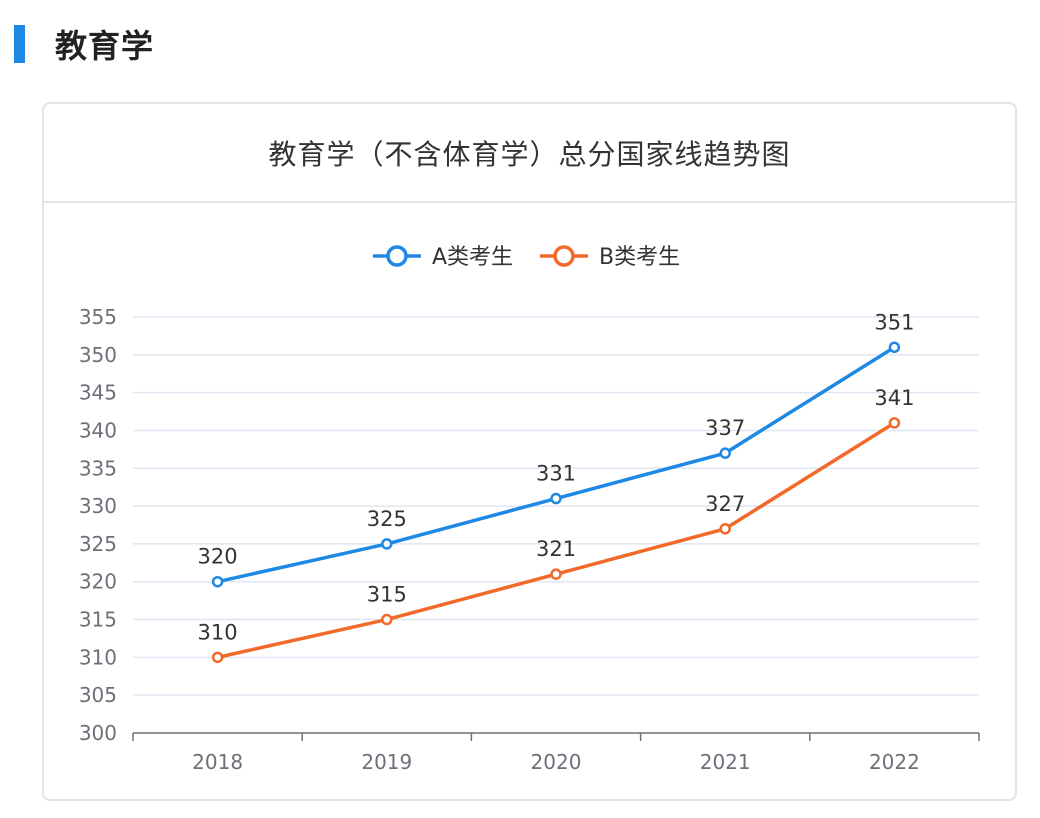 The image size is (1040, 818). I want to click on data-label: 351, so click(894, 322).